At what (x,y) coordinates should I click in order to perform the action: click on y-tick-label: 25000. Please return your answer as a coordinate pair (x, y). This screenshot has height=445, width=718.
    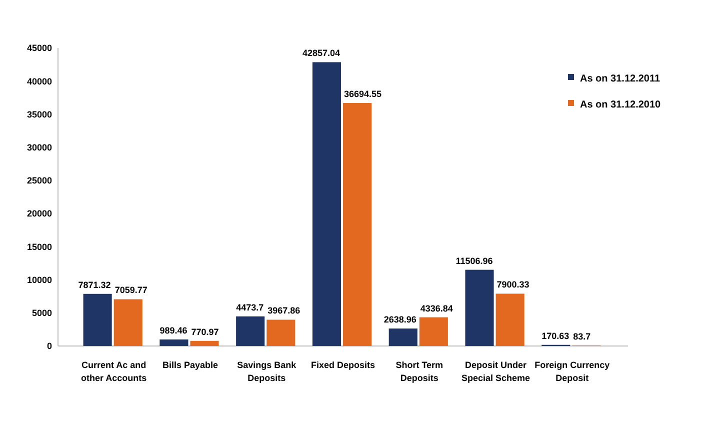
    Looking at the image, I should click on (39, 181).